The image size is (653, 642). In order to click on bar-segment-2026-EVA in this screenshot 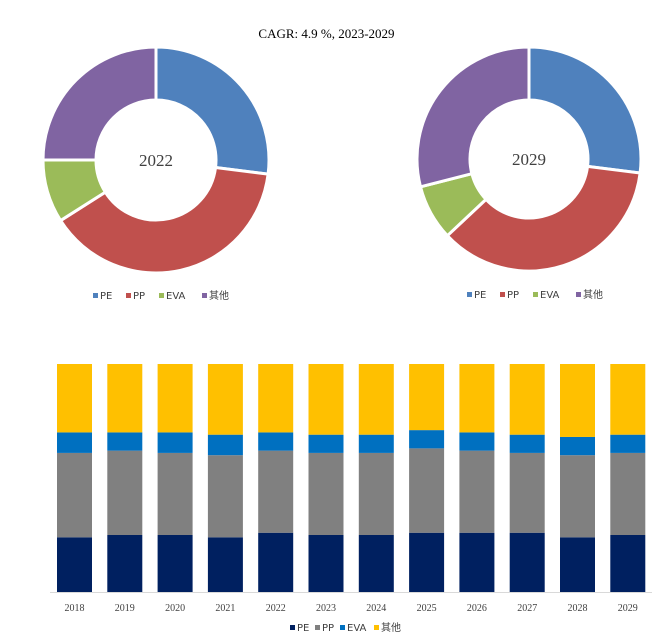, I will do `click(477, 441)`.